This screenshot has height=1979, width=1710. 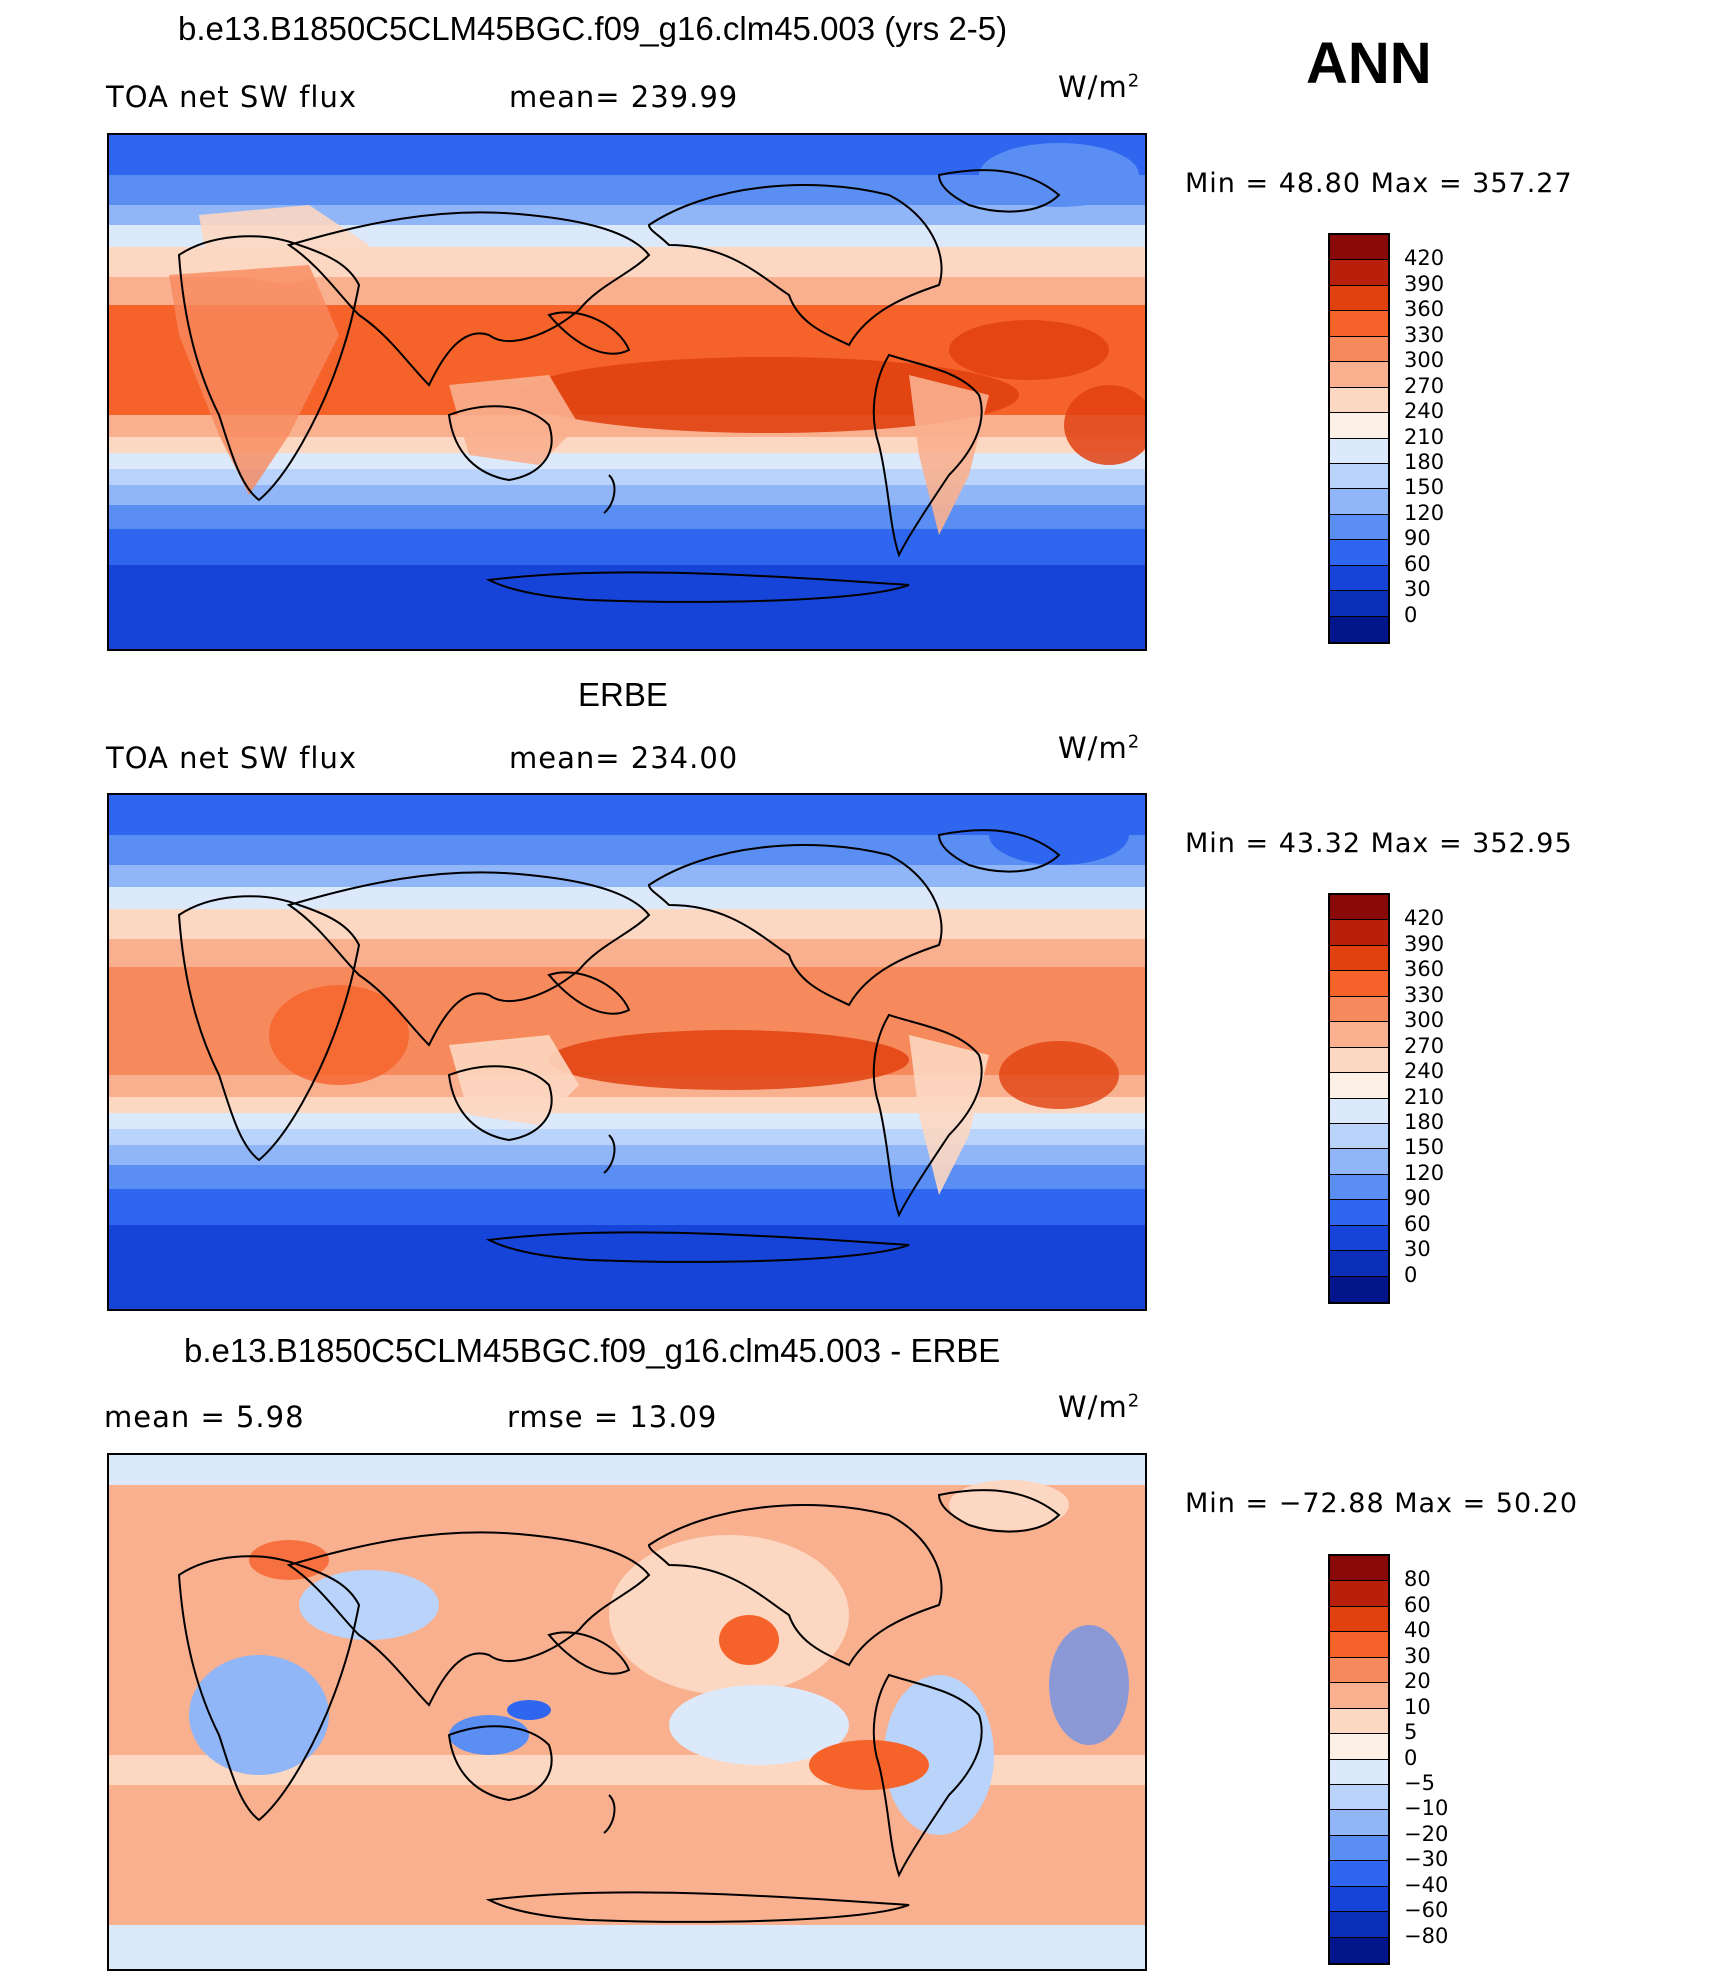 I want to click on panel-1-colorbar, so click(x=1359, y=438).